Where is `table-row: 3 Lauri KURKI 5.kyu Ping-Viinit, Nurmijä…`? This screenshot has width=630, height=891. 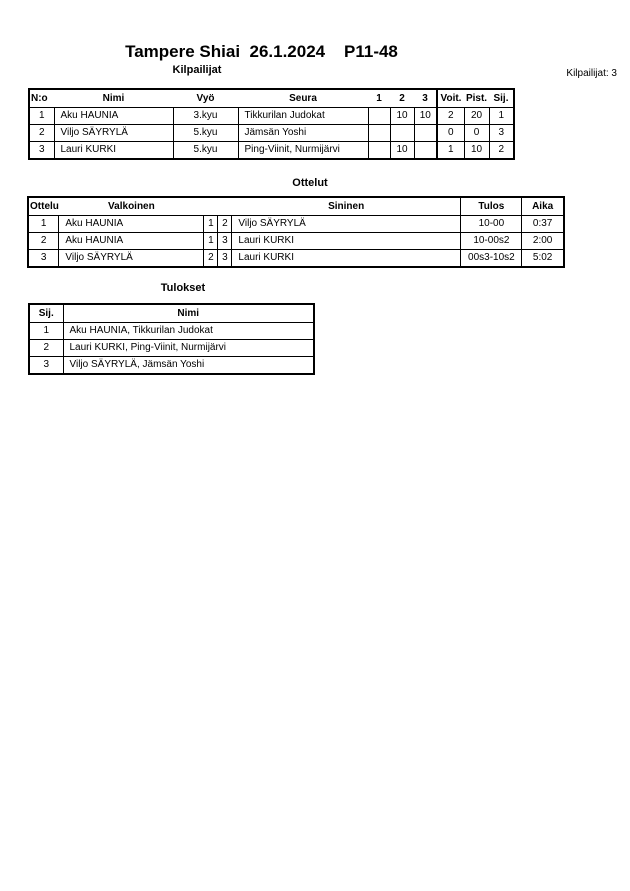 table-row: 3 Lauri KURKI 5.kyu Ping-Viinit, Nurmijä… is located at coordinates (271, 150).